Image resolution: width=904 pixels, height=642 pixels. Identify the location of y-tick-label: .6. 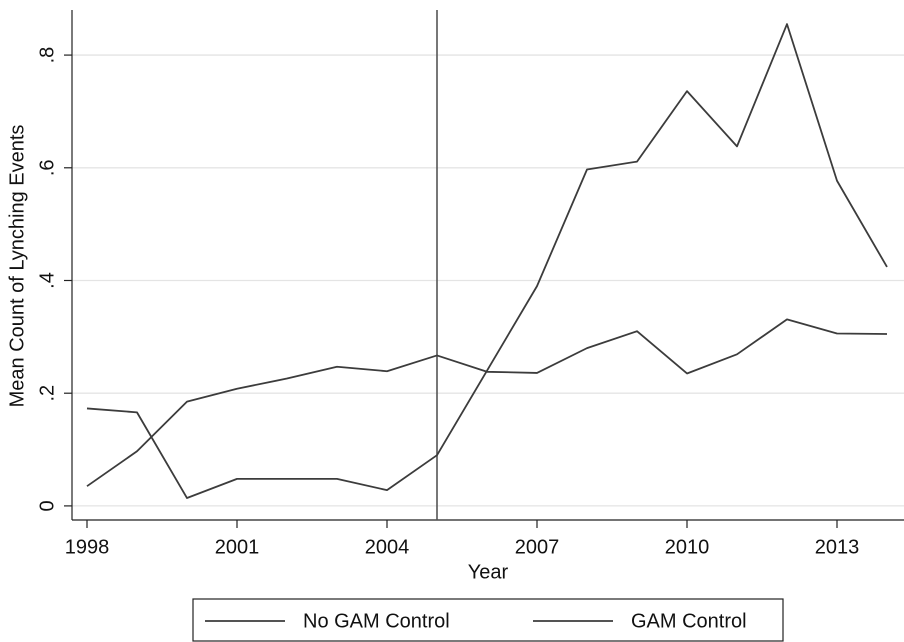
(47, 167).